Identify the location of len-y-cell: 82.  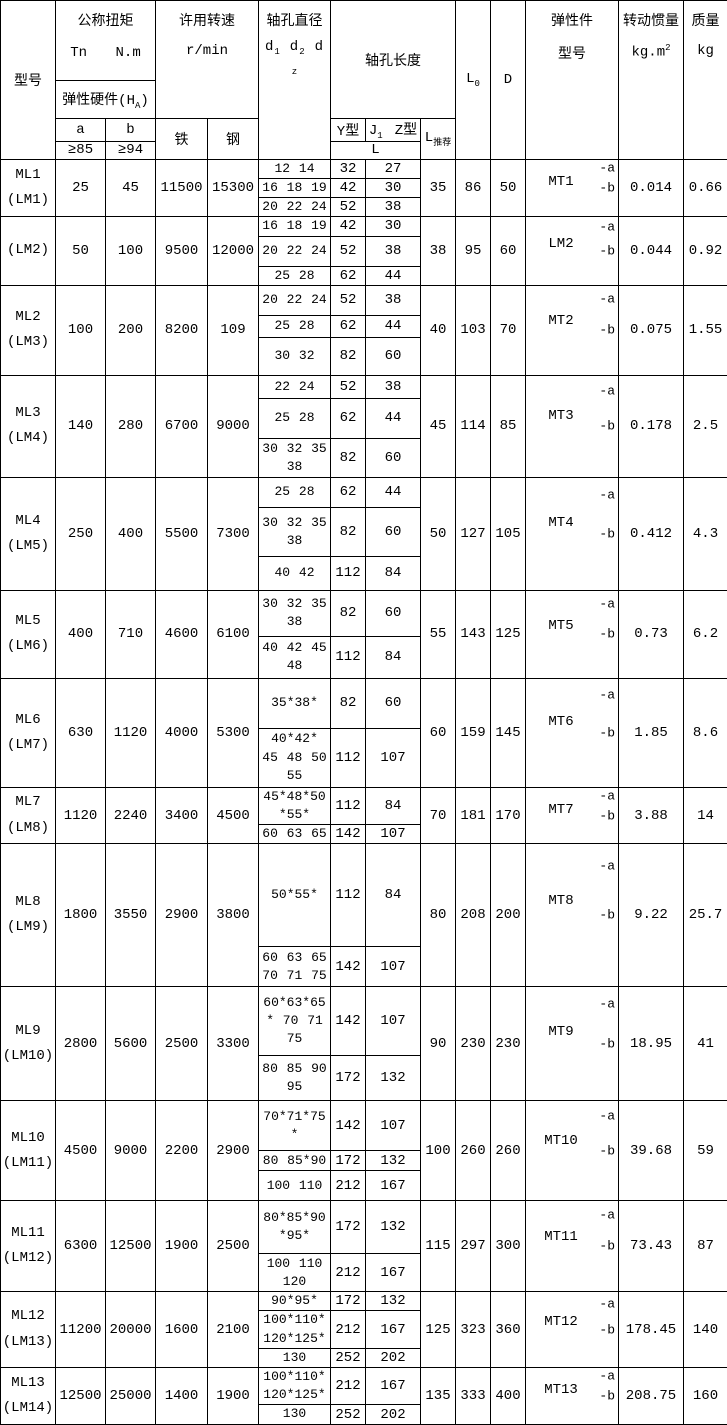
(348, 531).